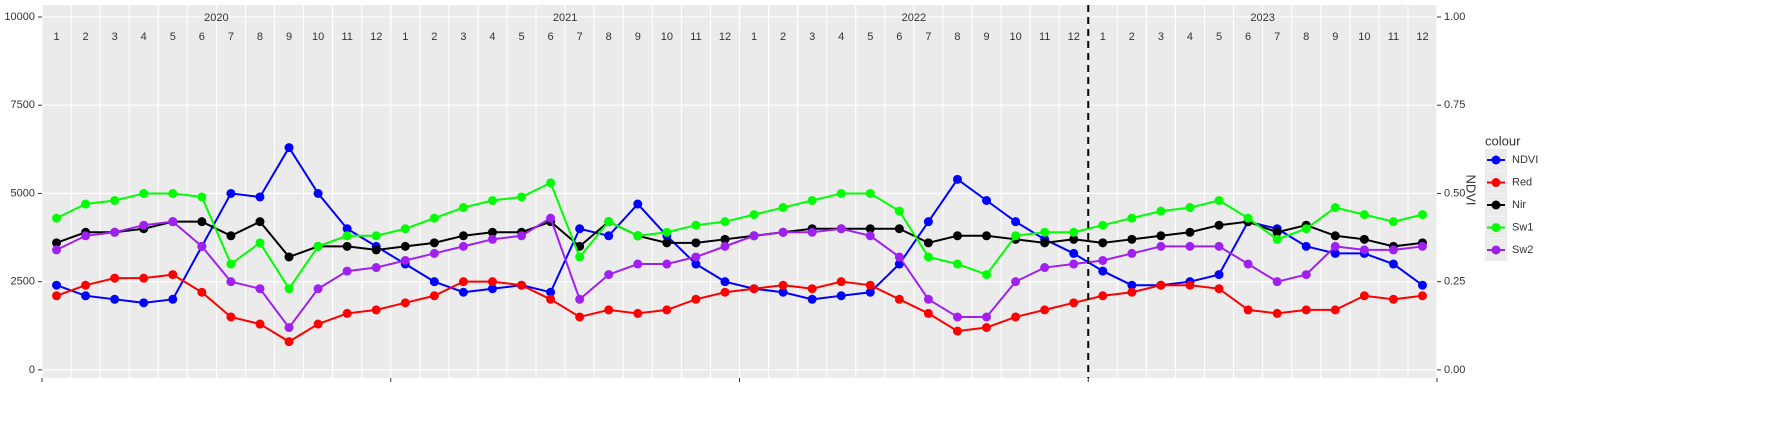 The image size is (1773, 442). Describe the element at coordinates (1454, 17) in the screenshot. I see `y2-tick-label: 1.00` at that location.